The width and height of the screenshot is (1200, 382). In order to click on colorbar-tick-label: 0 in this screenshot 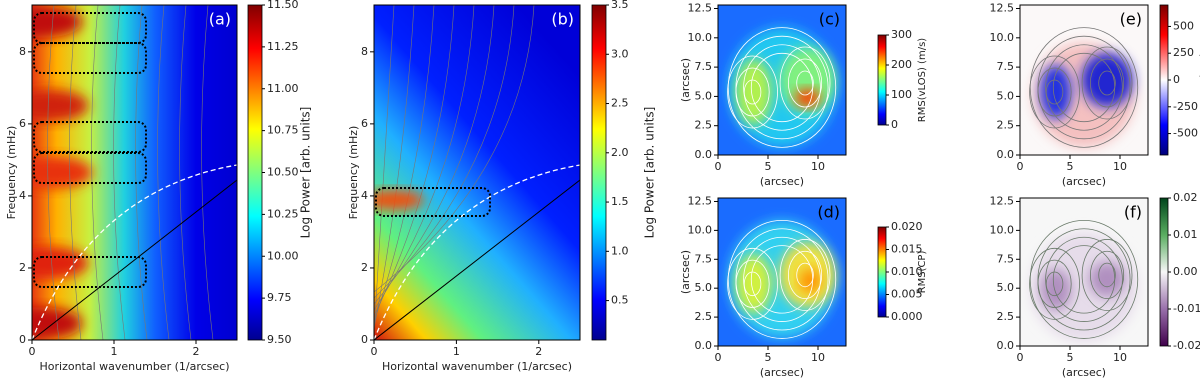, I will do `click(1176, 79)`.